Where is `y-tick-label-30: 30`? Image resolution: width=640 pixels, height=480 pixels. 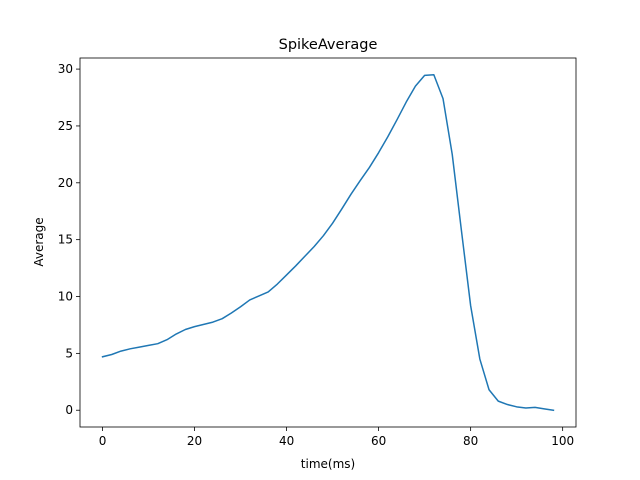 y-tick-label-30: 30 is located at coordinates (65, 69).